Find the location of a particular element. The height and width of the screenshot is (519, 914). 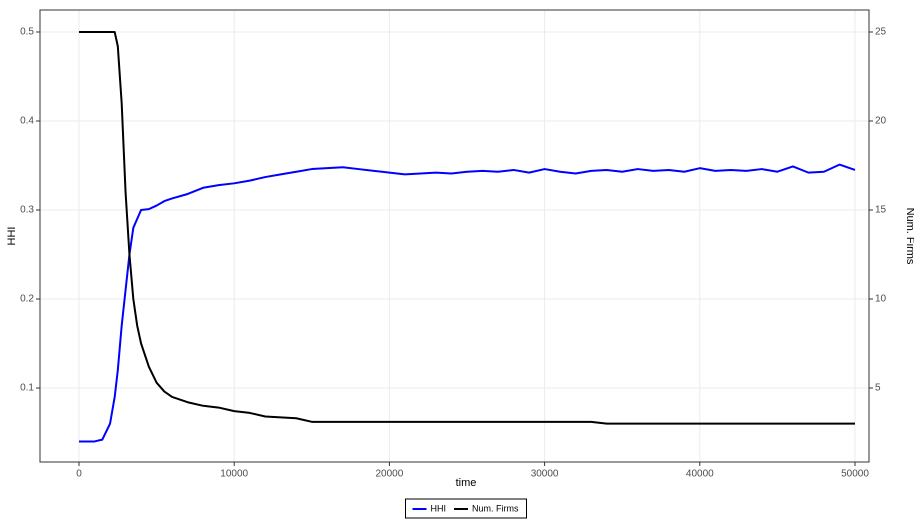

y2-tick-label: 5 is located at coordinates (878, 388).